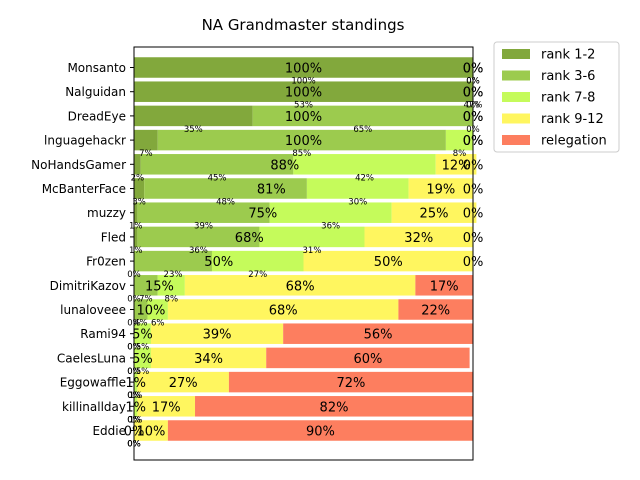 The image size is (640, 480). I want to click on y-tick-label: Fled, so click(113, 237).